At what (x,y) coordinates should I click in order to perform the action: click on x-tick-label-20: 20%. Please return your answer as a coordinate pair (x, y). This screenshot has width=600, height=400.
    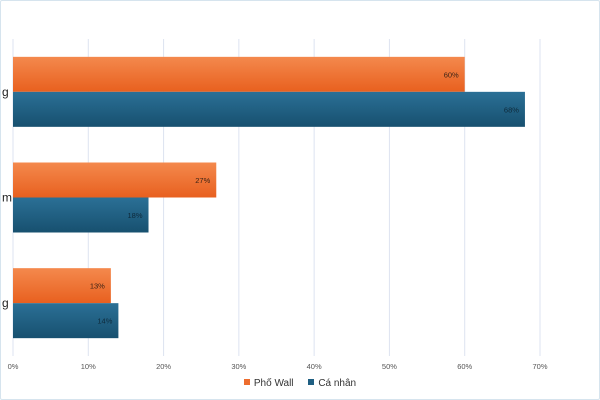
    Looking at the image, I should click on (163, 366).